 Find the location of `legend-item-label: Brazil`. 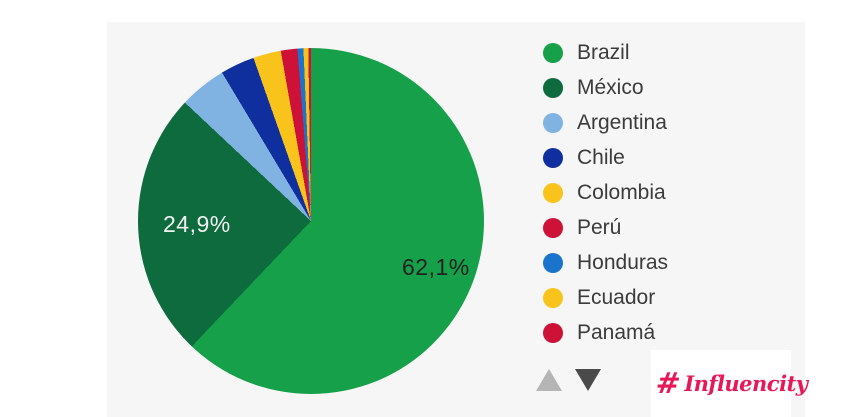

legend-item-label: Brazil is located at coordinates (603, 52).